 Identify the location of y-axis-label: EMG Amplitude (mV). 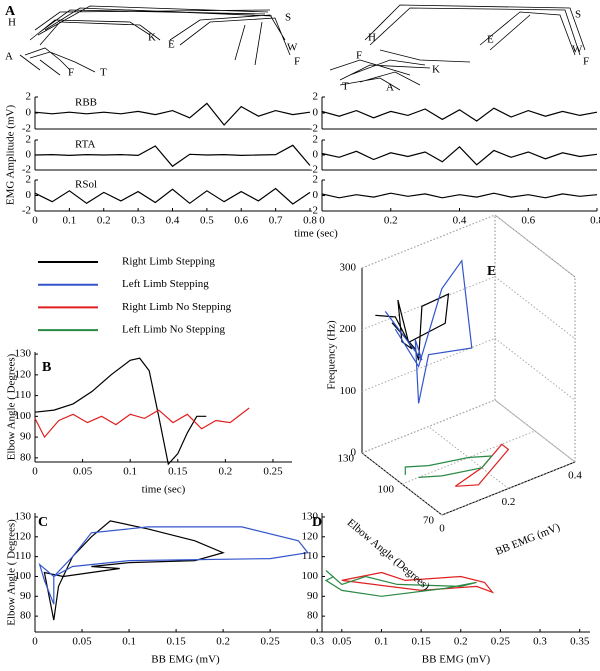
(11, 155).